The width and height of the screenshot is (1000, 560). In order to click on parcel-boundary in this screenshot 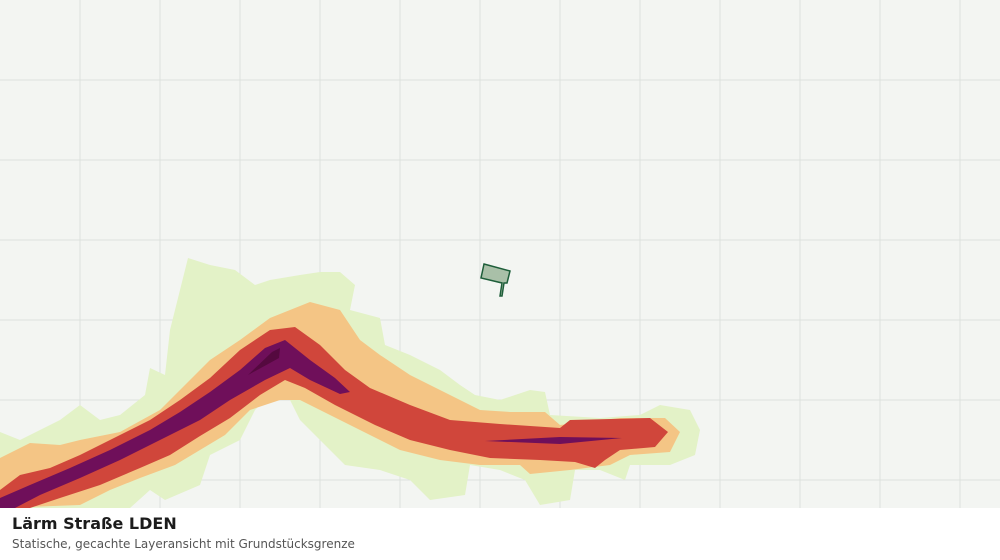, I will do `click(495, 280)`.